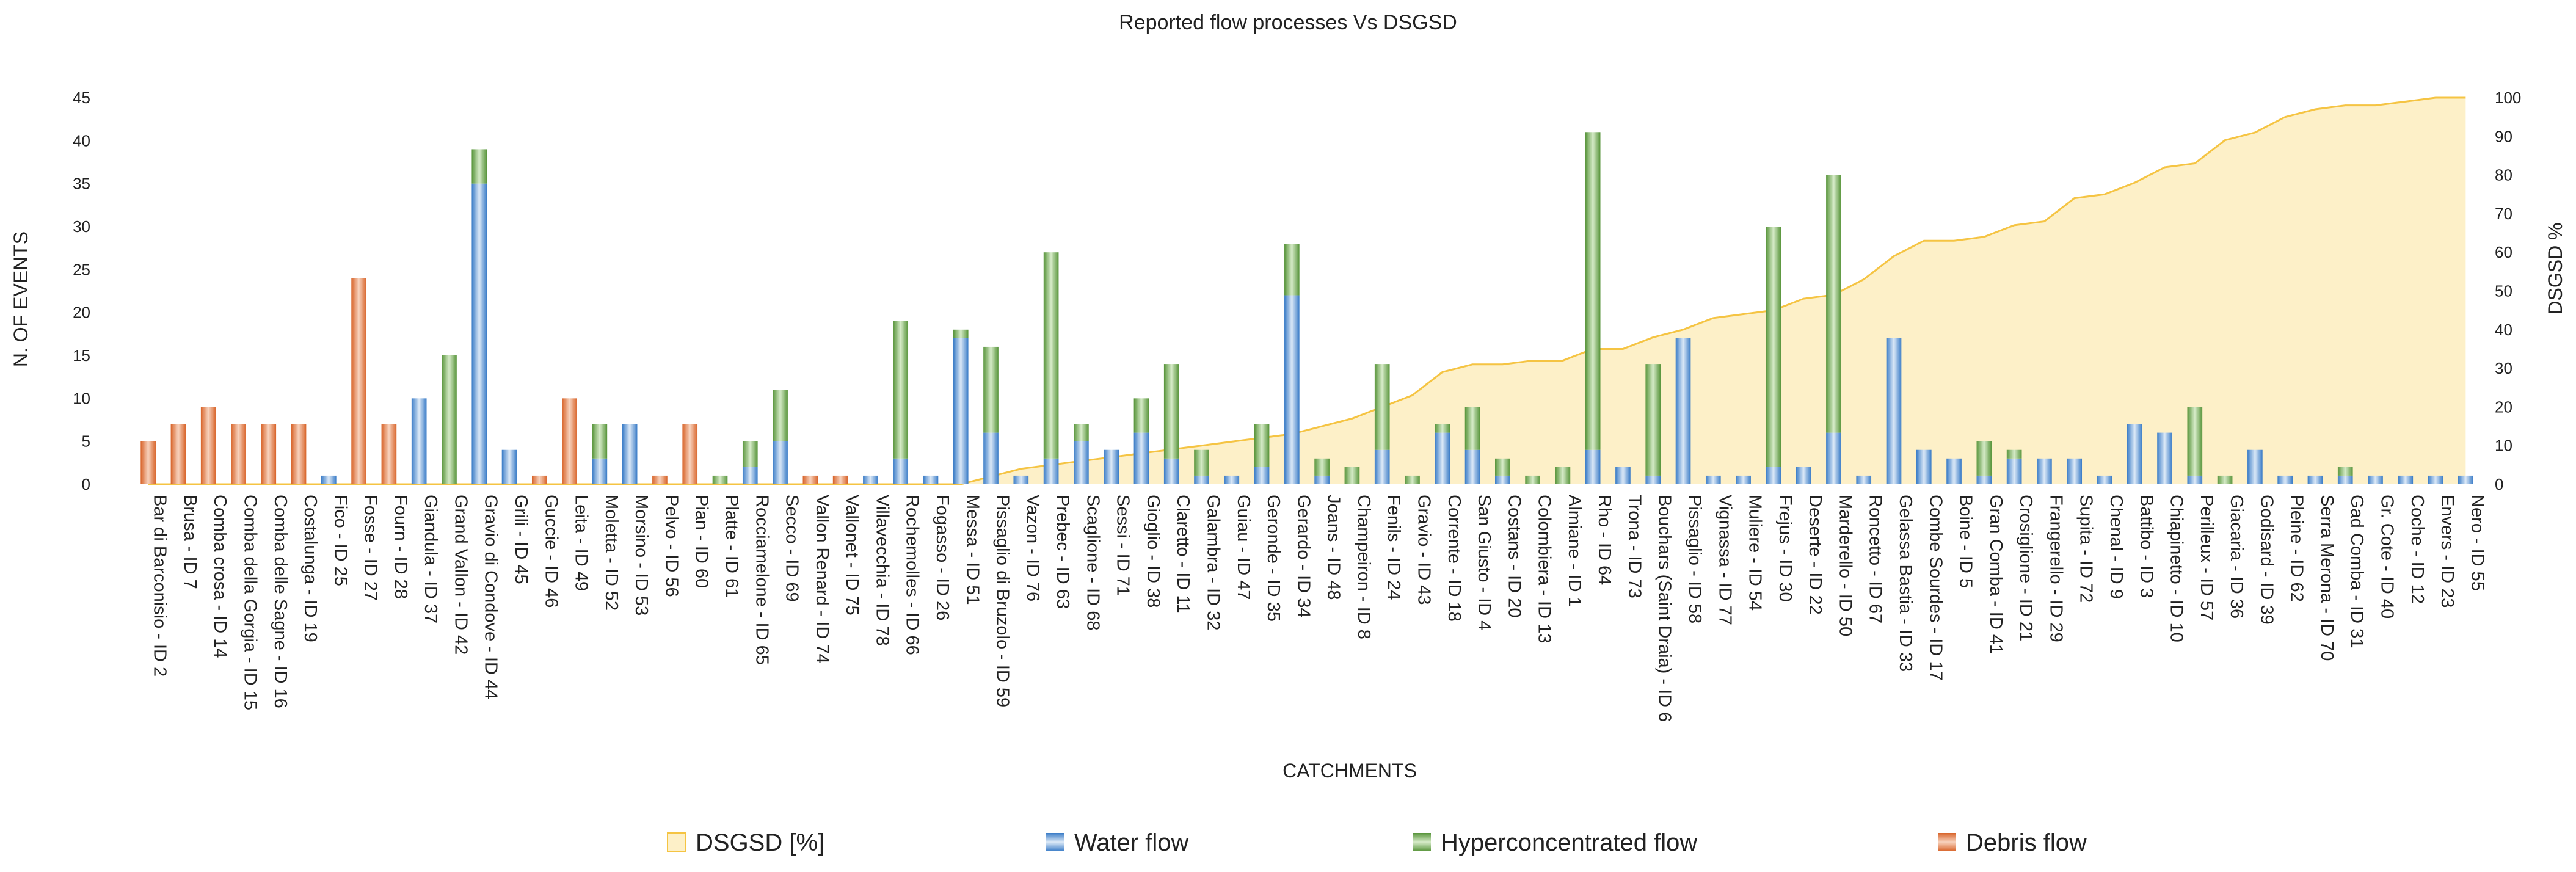 The height and width of the screenshot is (872, 2576). Describe the element at coordinates (760, 842) in the screenshot. I see `legend-label: DSGSD [%]` at that location.